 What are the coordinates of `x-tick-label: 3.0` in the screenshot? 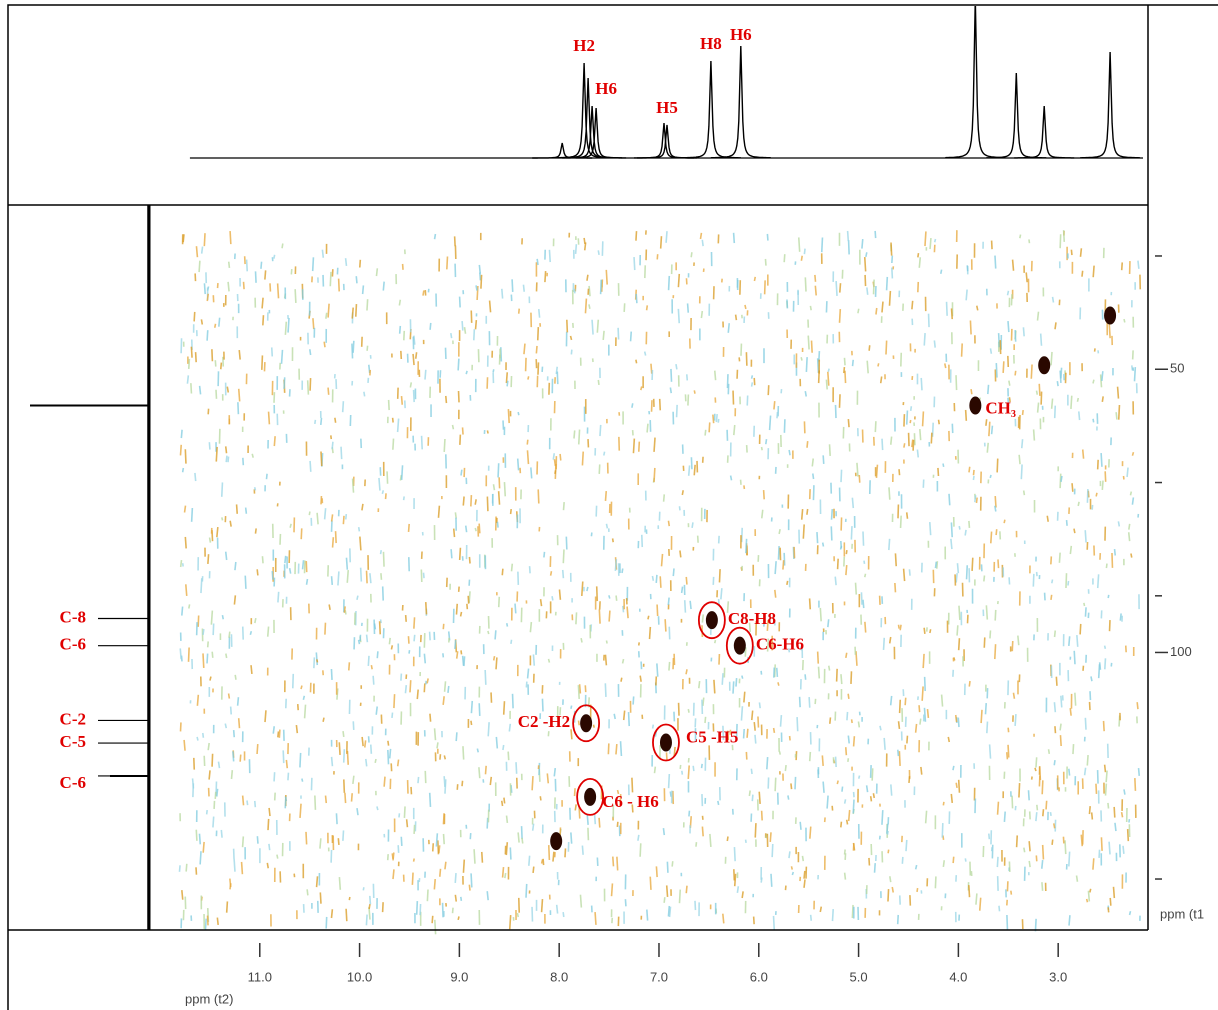 It's located at (1058, 976).